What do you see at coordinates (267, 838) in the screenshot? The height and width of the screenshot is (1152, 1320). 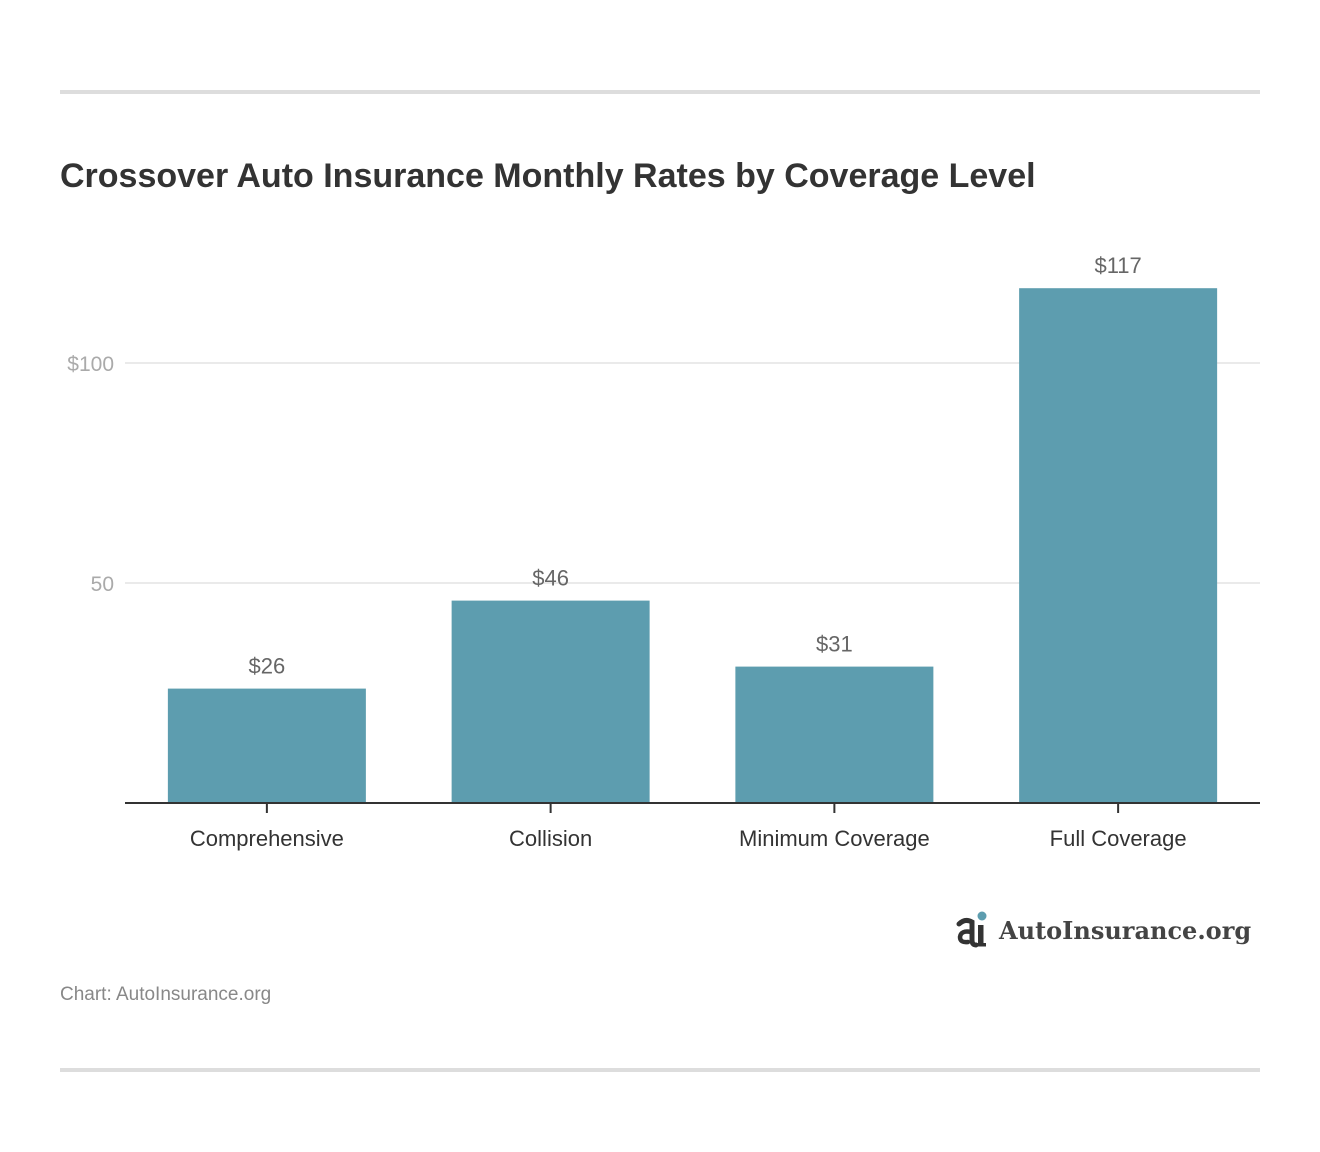 I see `category-label-0: Comprehensive` at bounding box center [267, 838].